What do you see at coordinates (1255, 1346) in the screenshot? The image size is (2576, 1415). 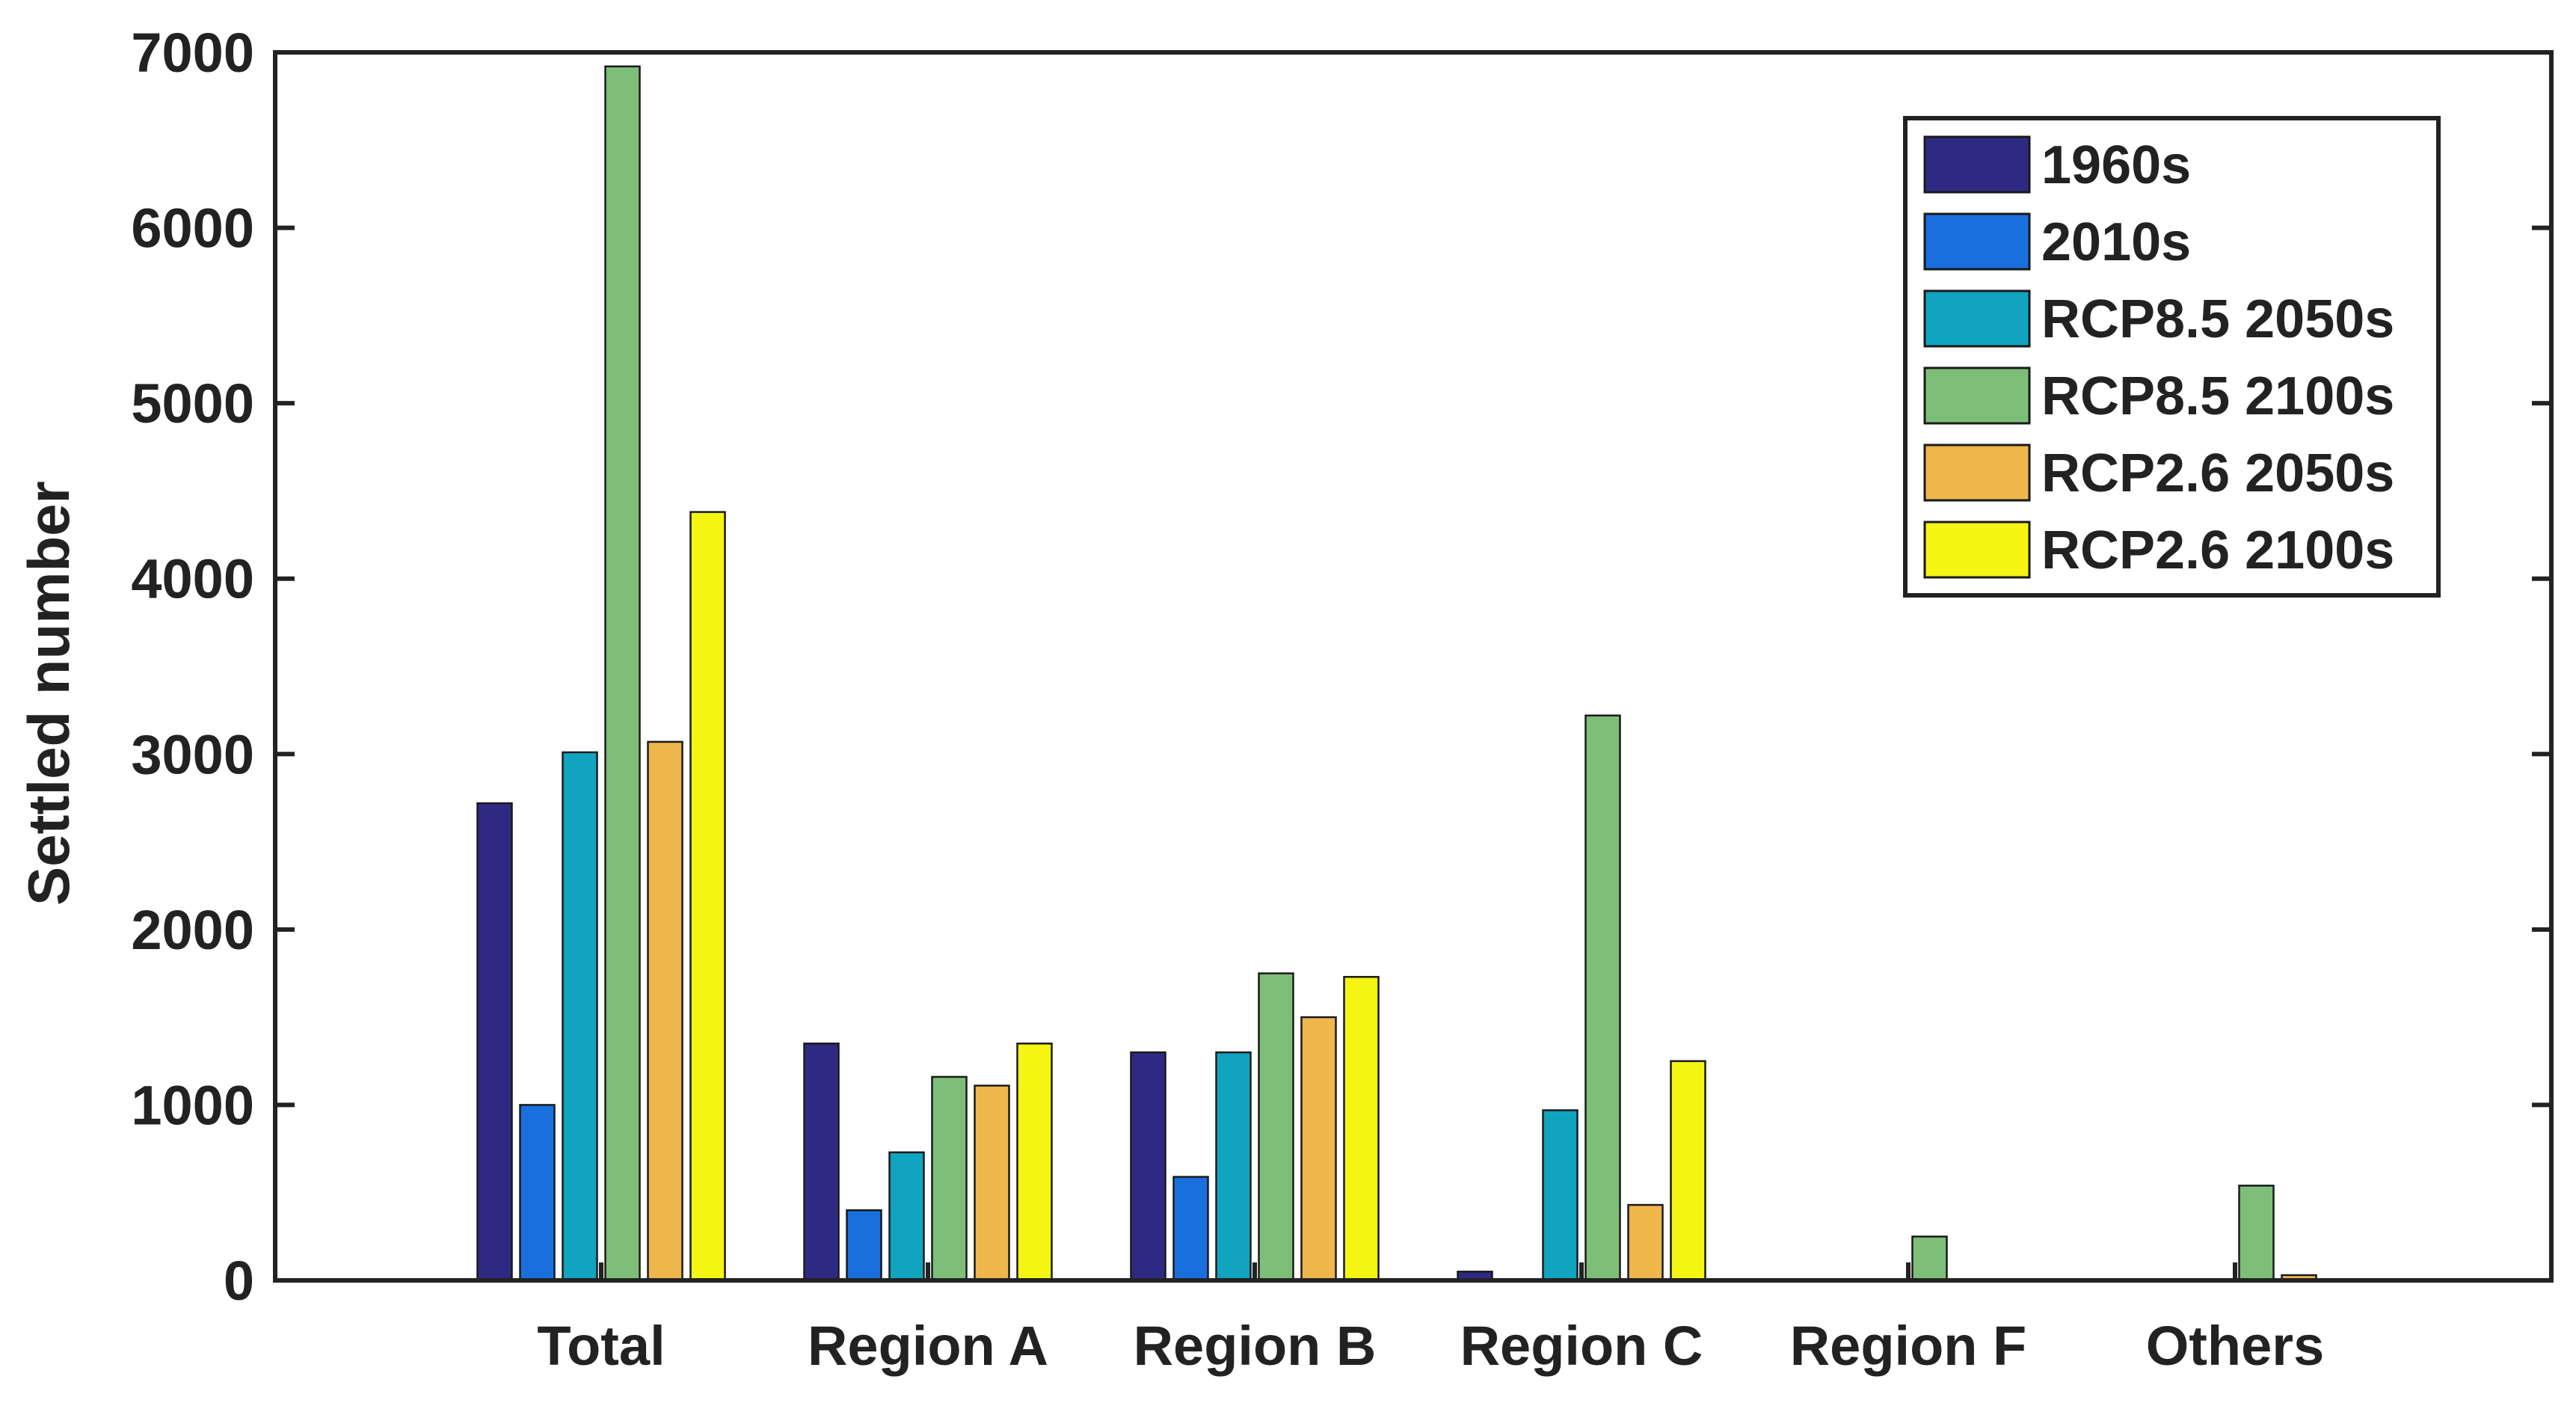 I see `x-tick-label: Region B` at bounding box center [1255, 1346].